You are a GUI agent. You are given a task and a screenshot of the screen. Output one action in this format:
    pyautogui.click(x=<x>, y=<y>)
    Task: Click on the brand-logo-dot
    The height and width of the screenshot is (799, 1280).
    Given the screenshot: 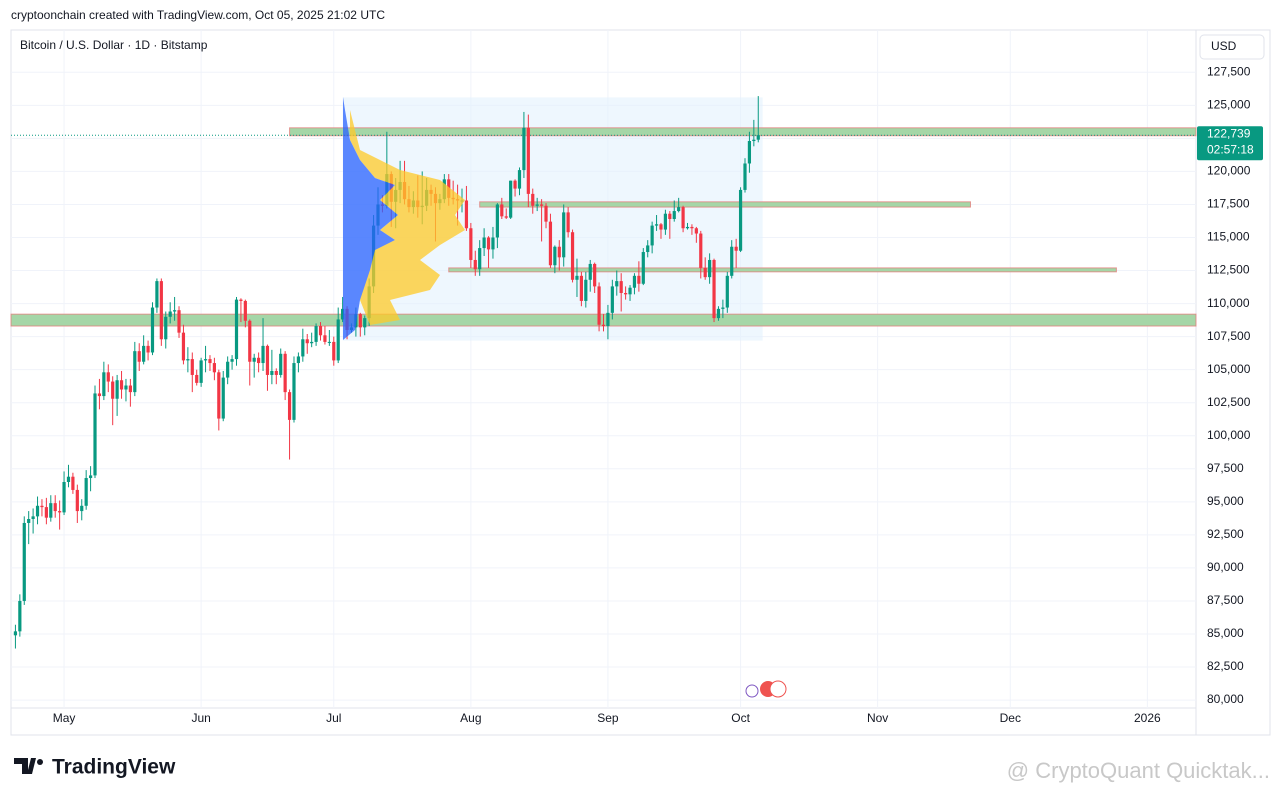 What is the action you would take?
    pyautogui.click(x=40, y=762)
    